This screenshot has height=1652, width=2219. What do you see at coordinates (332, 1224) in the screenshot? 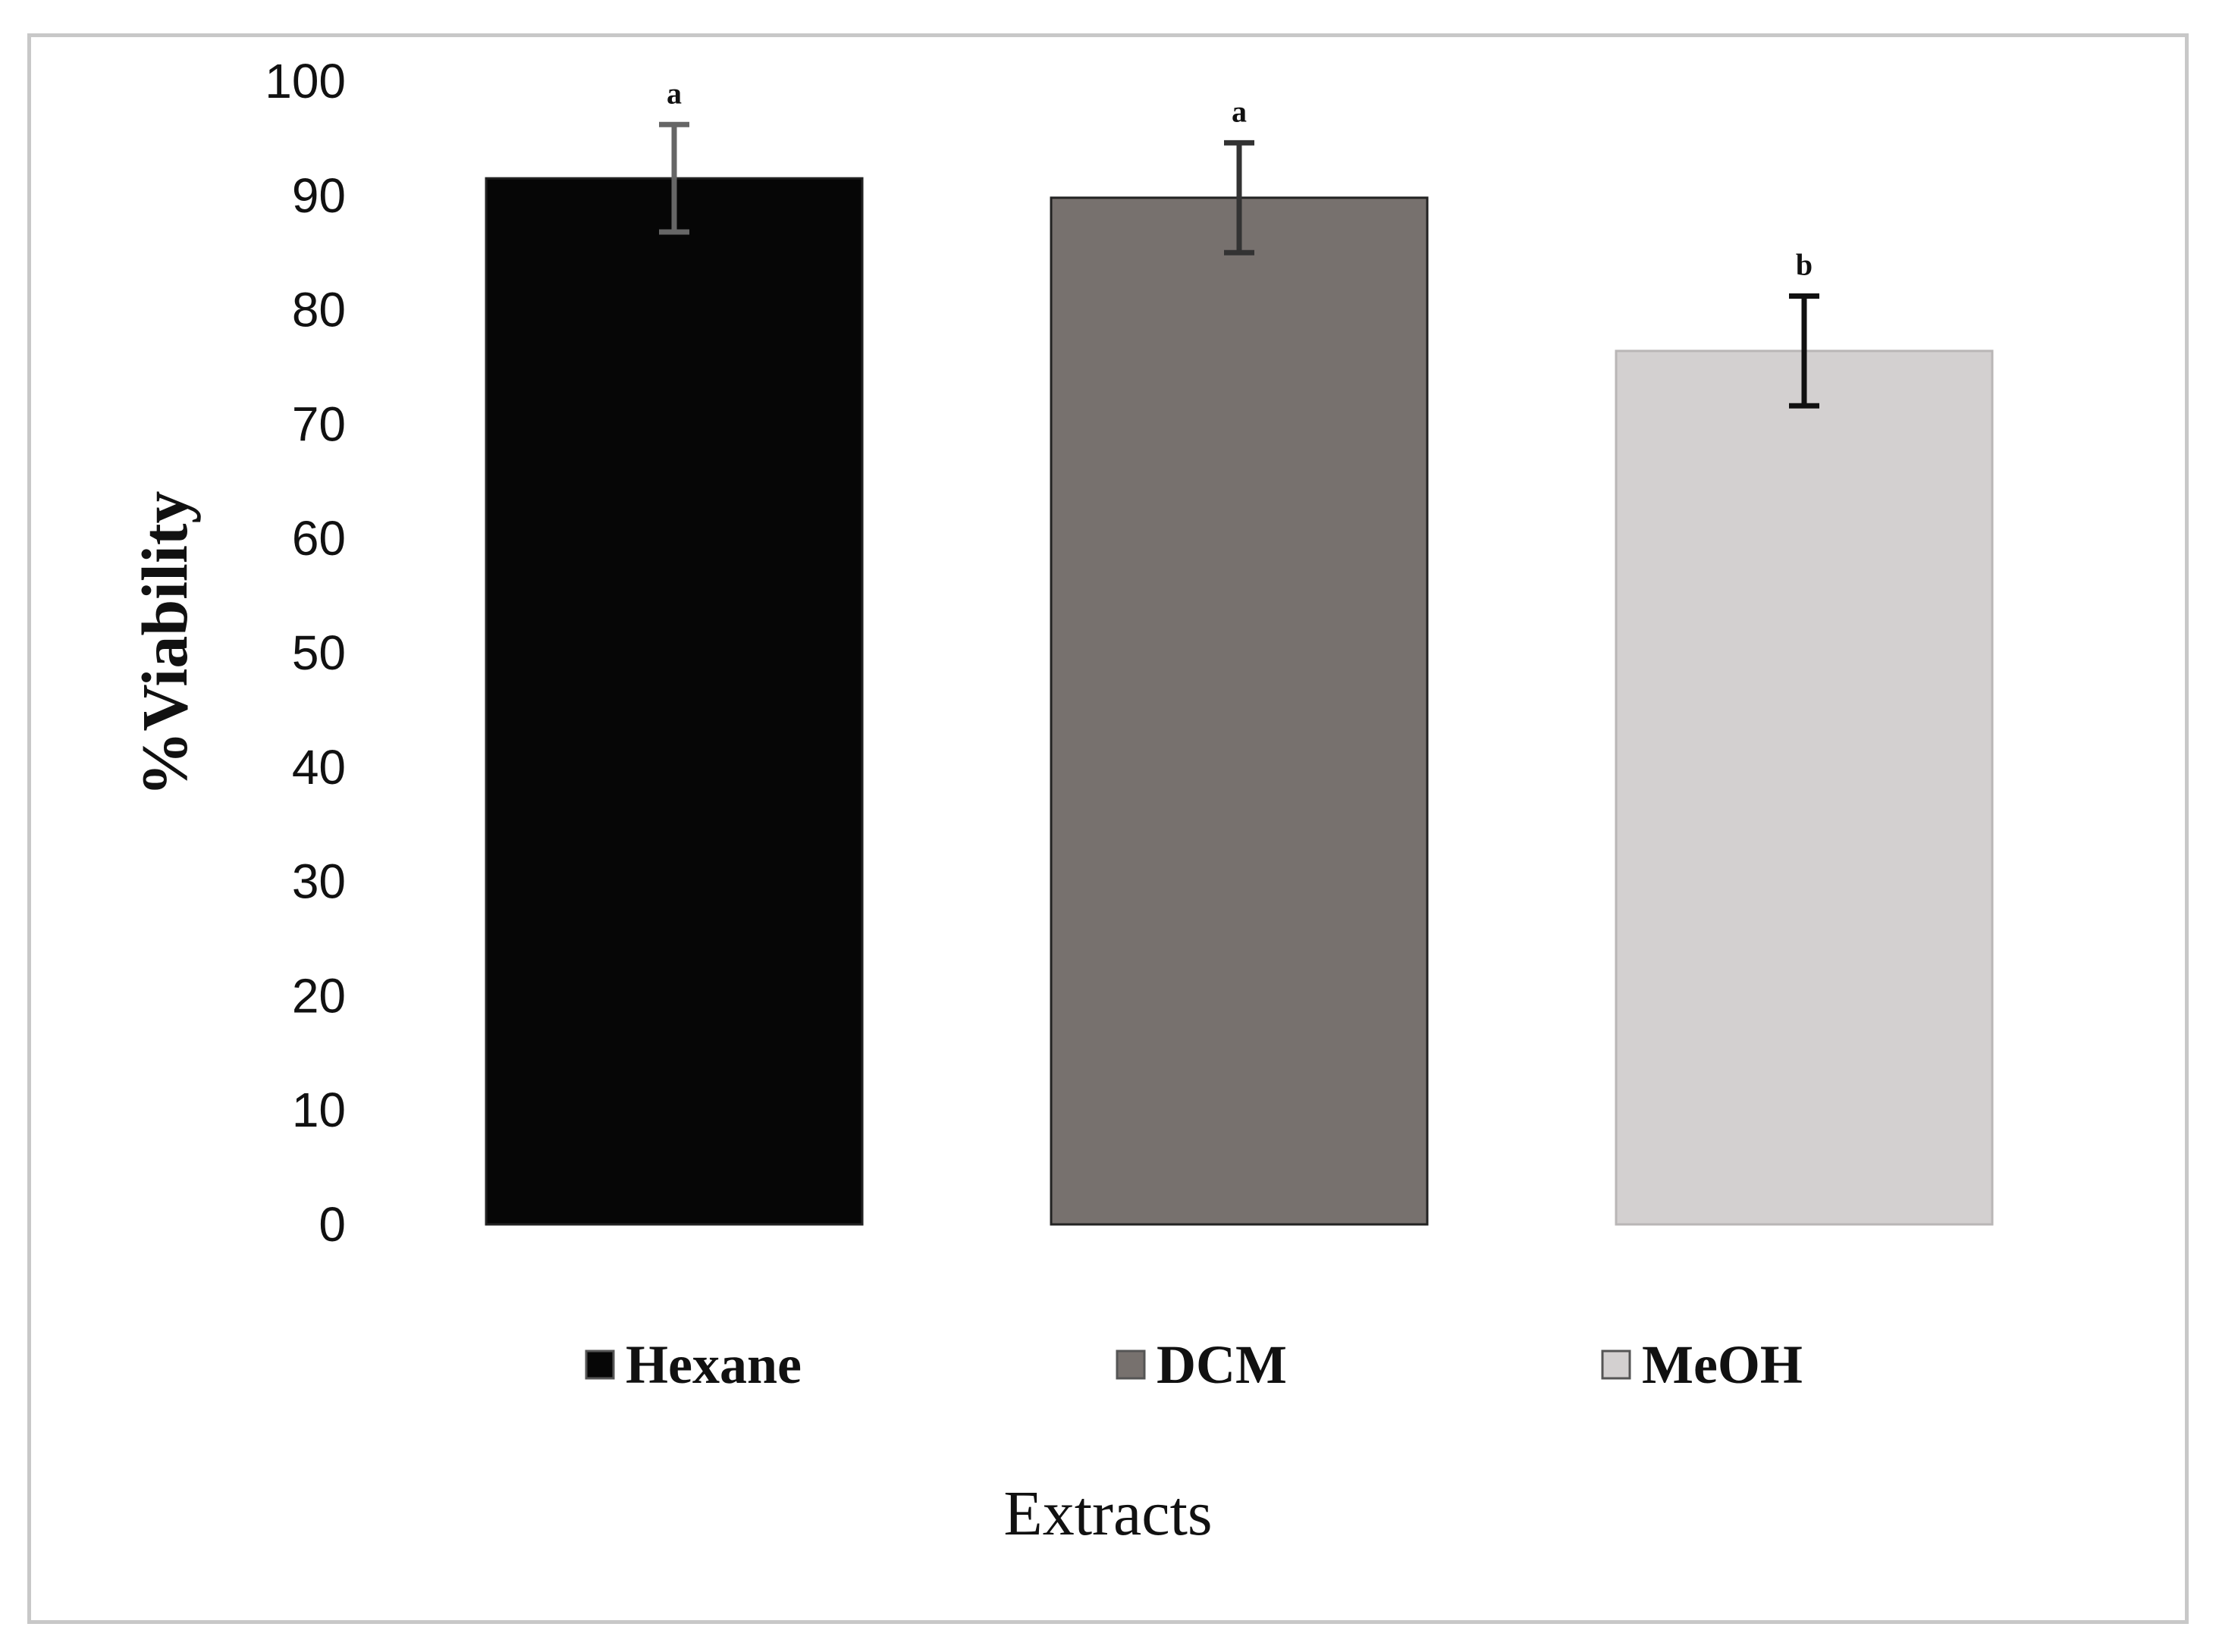
I see `y-tick-label: 0` at bounding box center [332, 1224].